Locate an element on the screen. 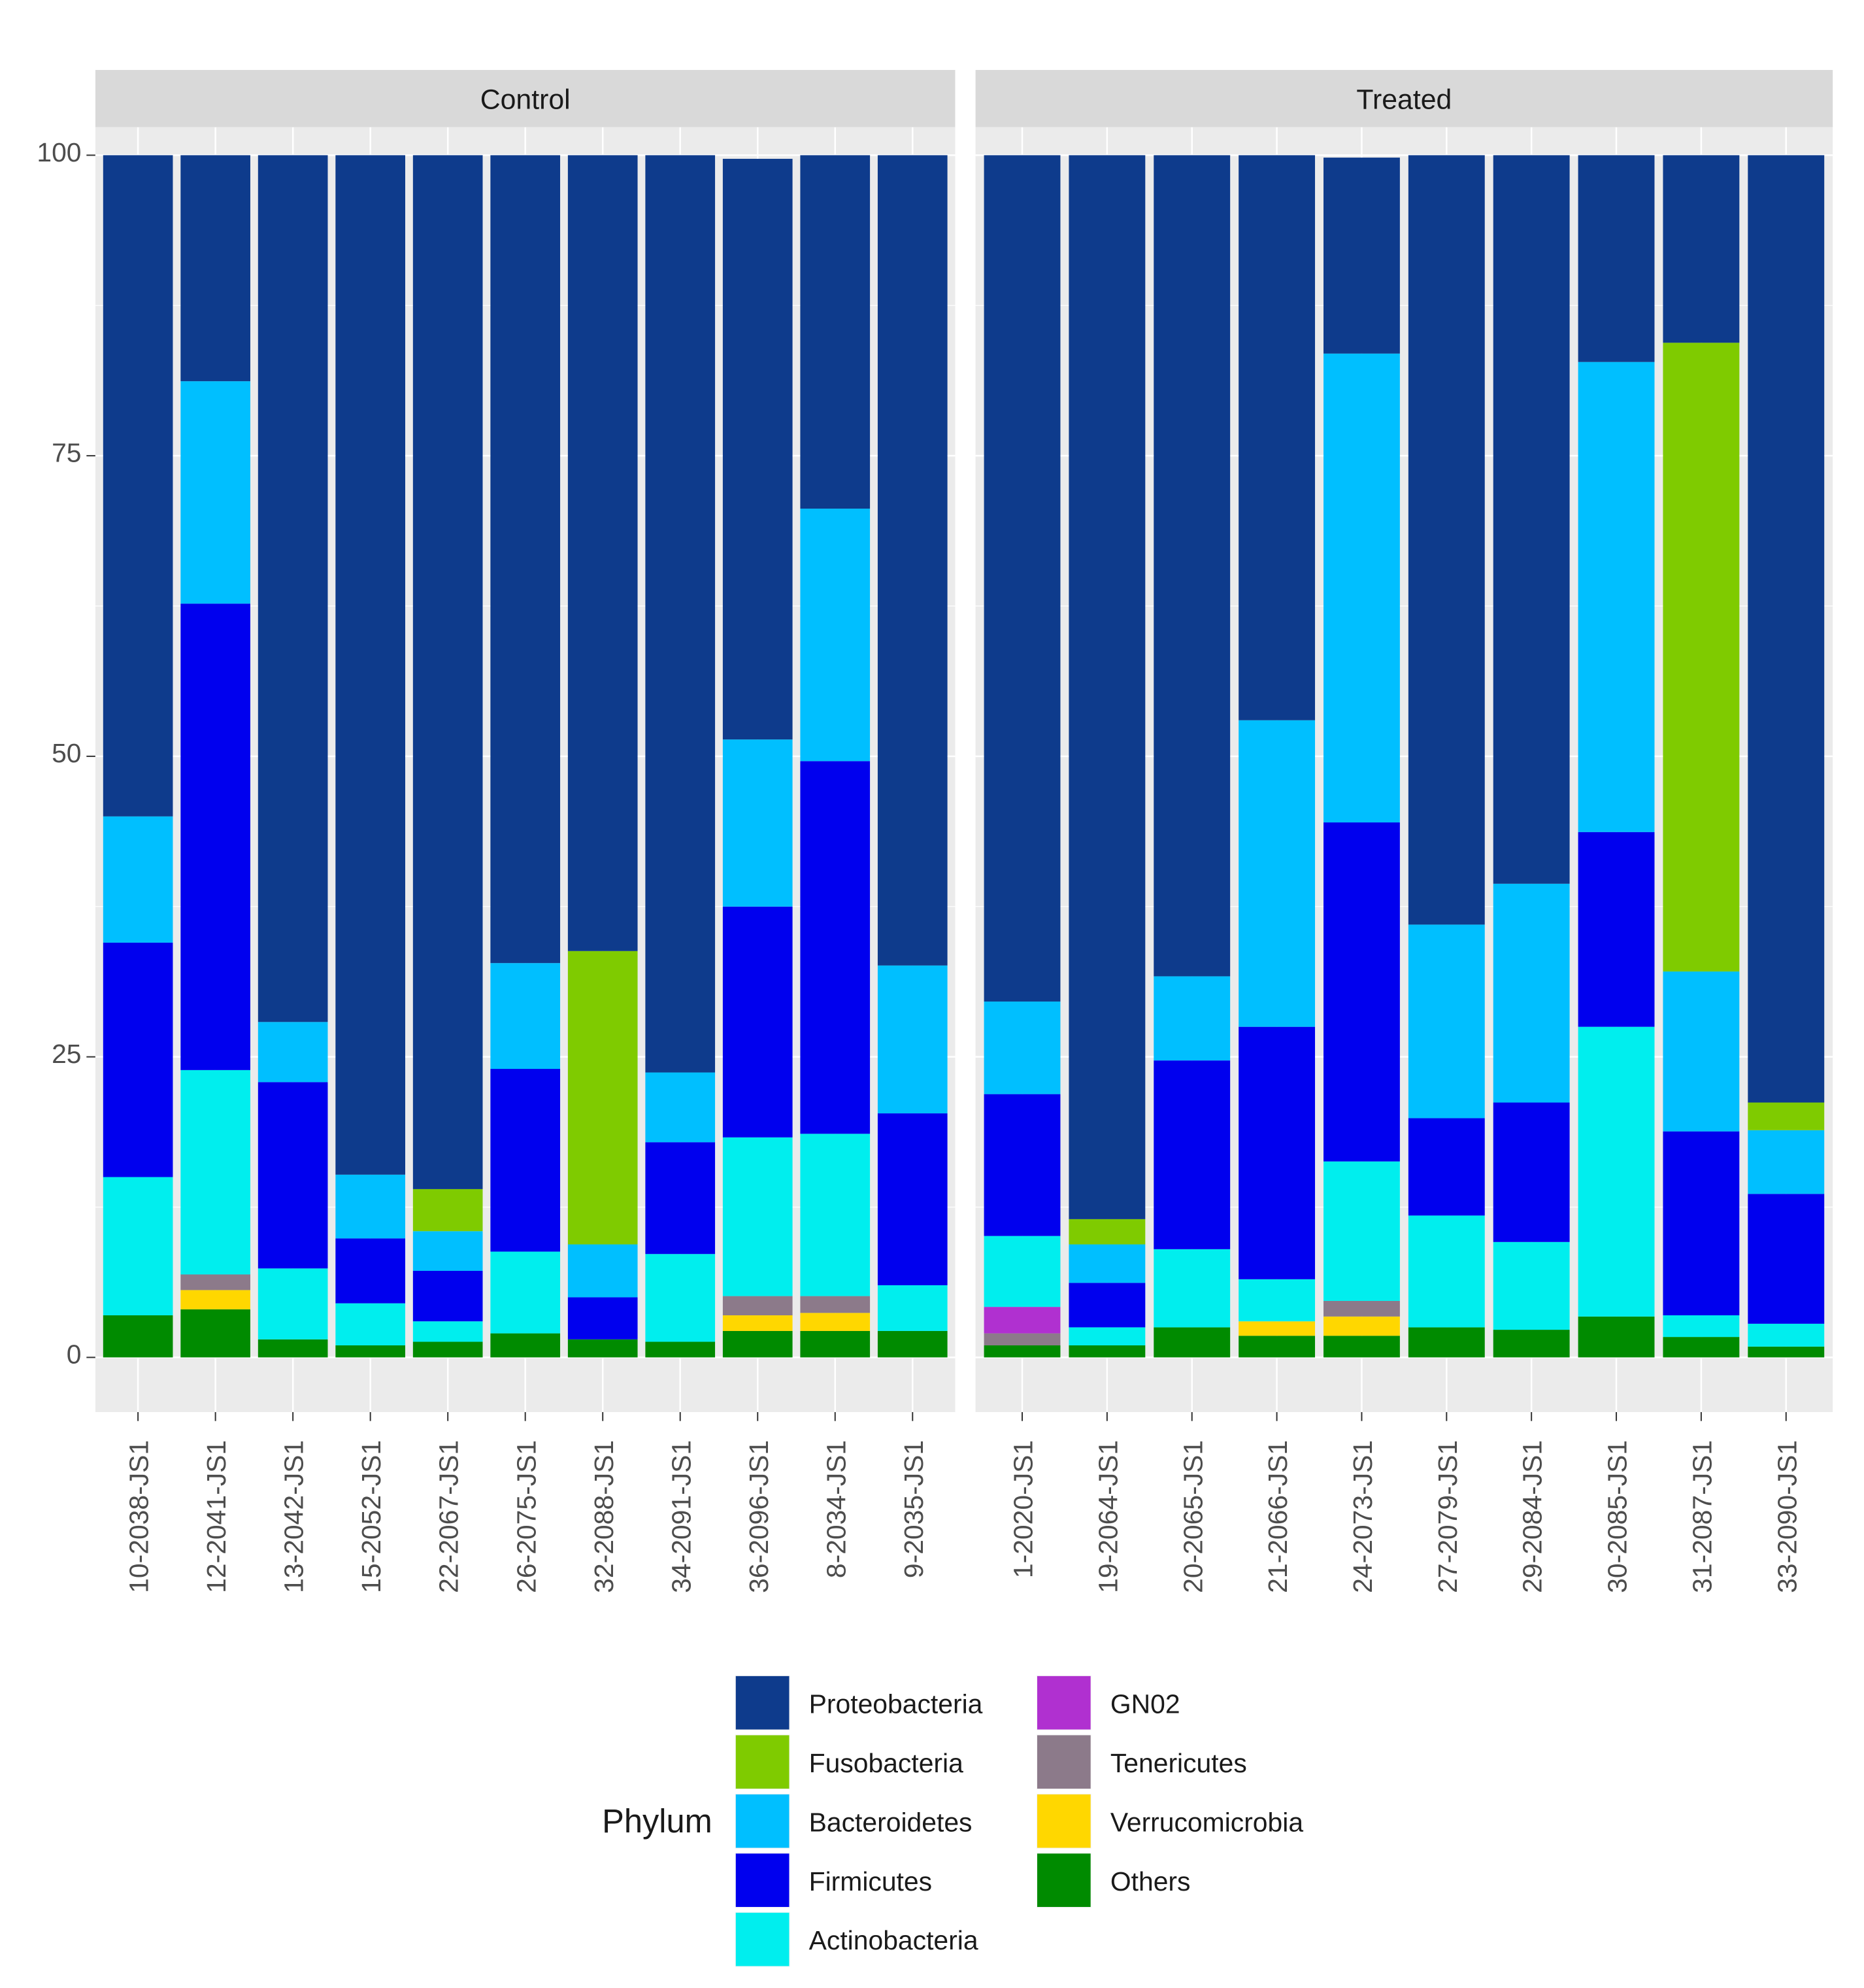 The width and height of the screenshot is (1864, 1988). x-tick-label: 26-2075-JS1 is located at coordinates (526, 1516).